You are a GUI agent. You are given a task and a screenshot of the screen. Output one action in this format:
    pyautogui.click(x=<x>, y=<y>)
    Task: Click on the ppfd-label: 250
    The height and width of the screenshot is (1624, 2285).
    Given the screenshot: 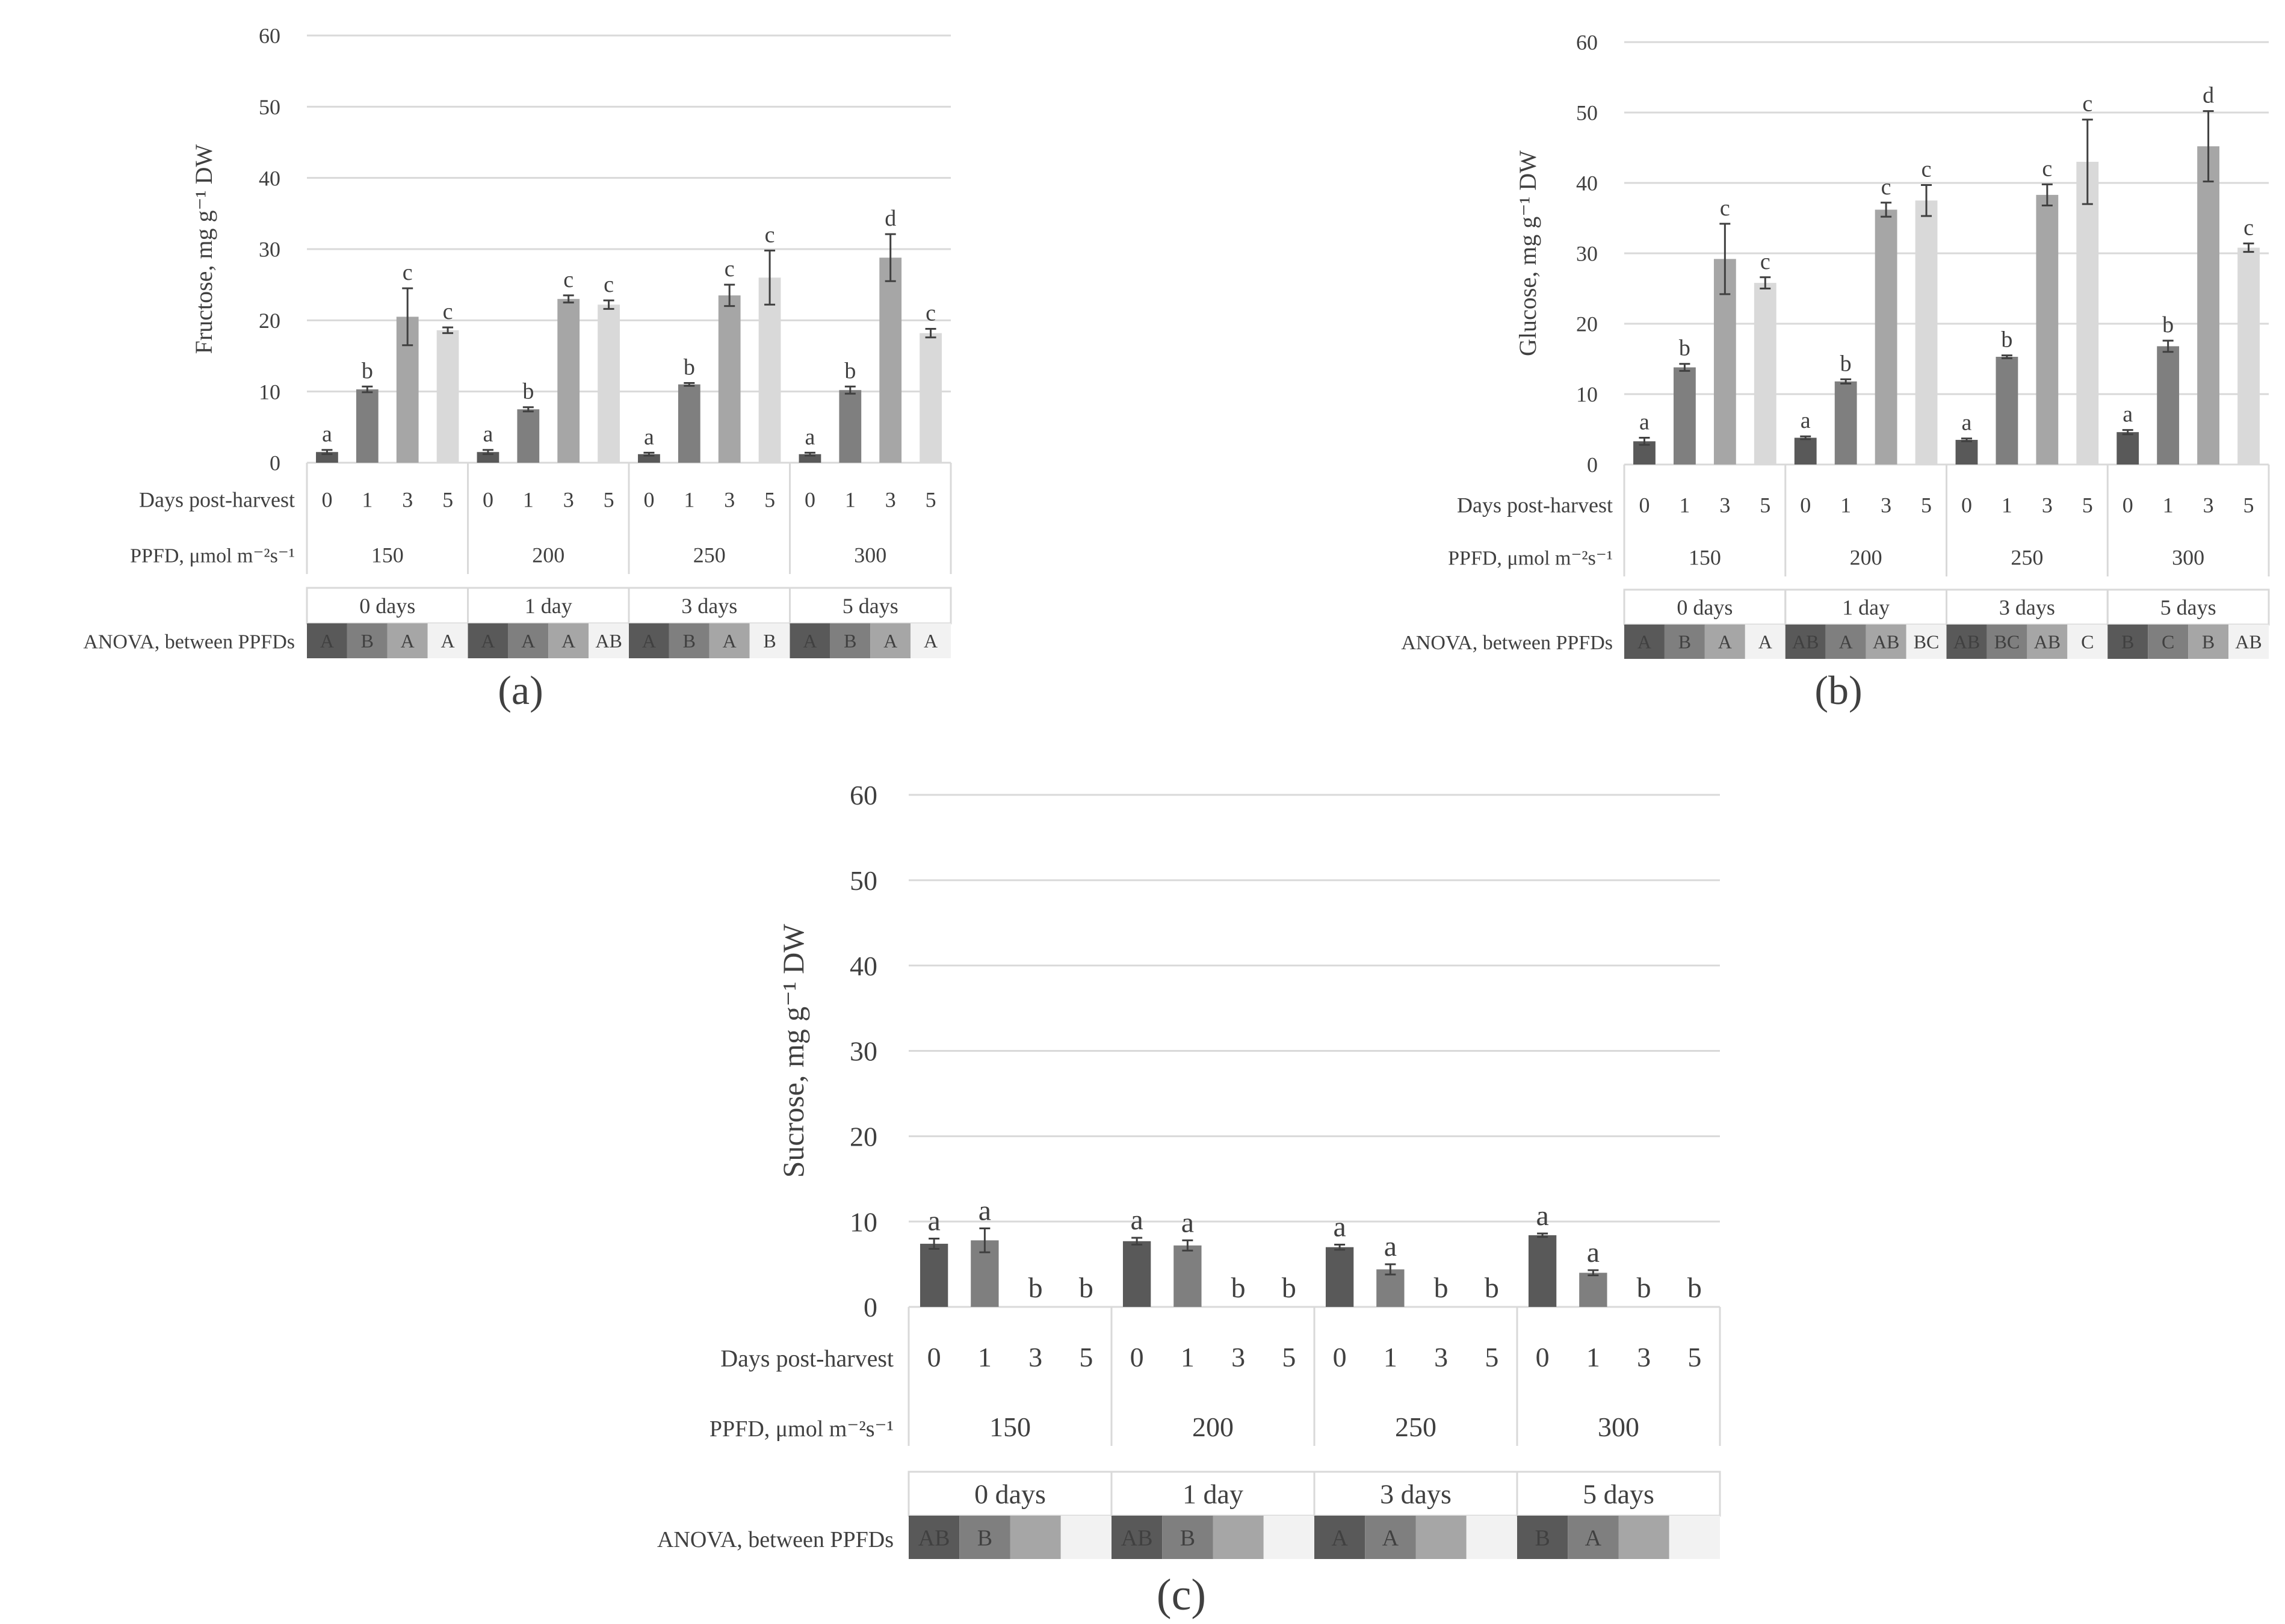 What is the action you would take?
    pyautogui.click(x=710, y=555)
    